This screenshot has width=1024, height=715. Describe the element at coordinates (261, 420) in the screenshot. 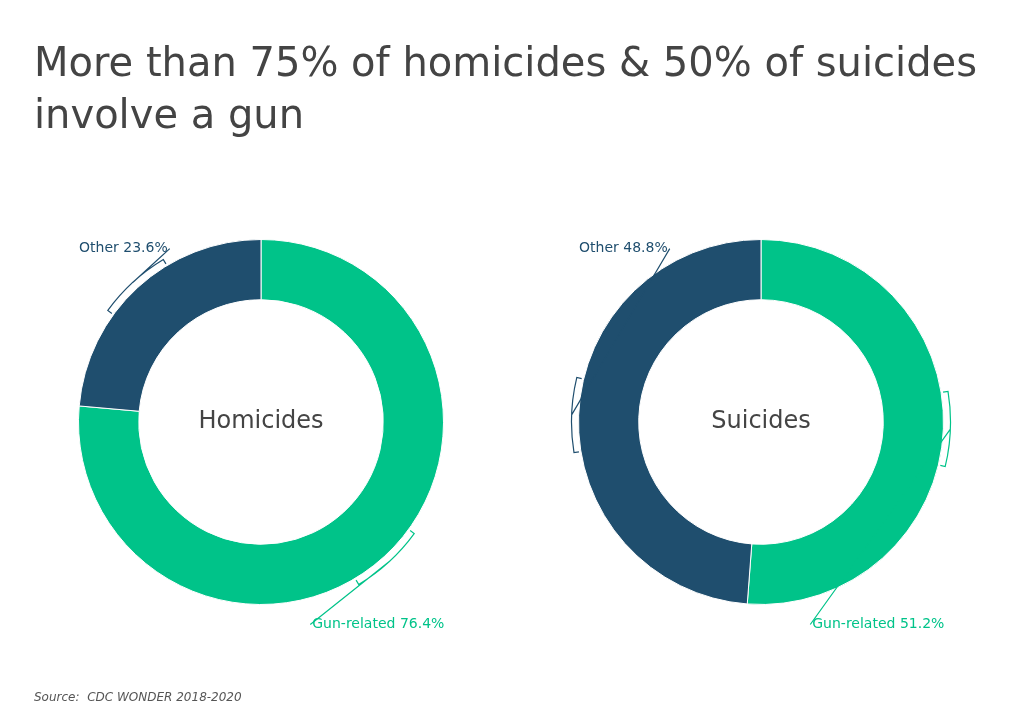

I see `text: Homicides` at that location.